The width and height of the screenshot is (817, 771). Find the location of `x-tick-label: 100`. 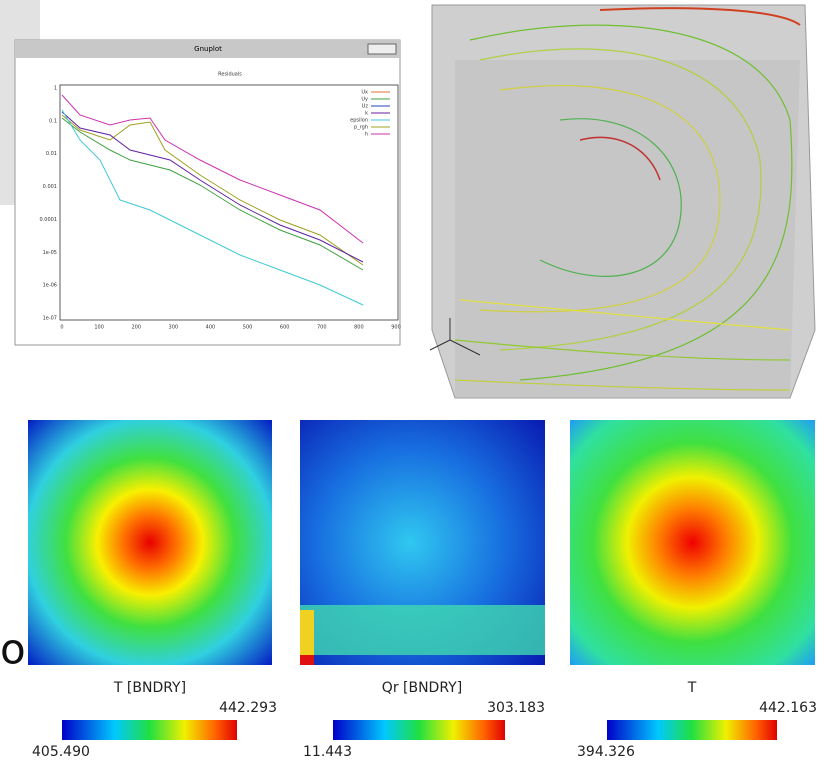

x-tick-label: 100 is located at coordinates (99, 328).